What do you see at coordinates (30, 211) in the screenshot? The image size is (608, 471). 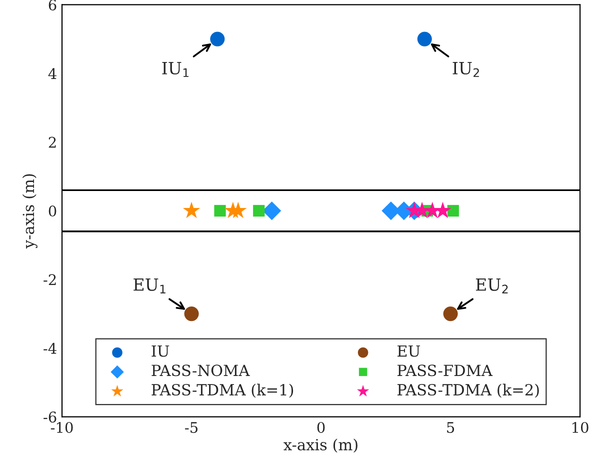 I see `y-axis-title: y-axis (m)` at bounding box center [30, 211].